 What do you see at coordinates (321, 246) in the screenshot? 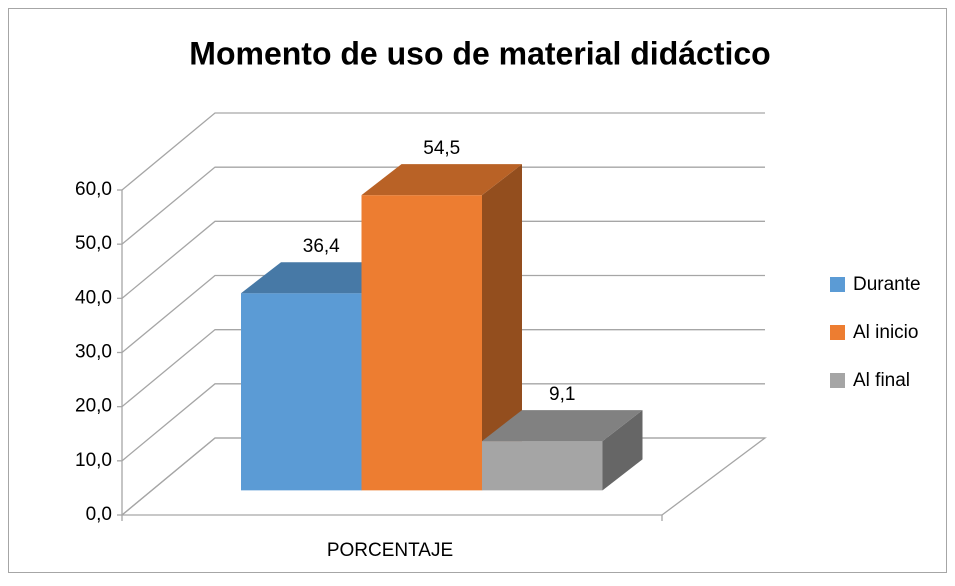
I see `data-label: 36,4` at bounding box center [321, 246].